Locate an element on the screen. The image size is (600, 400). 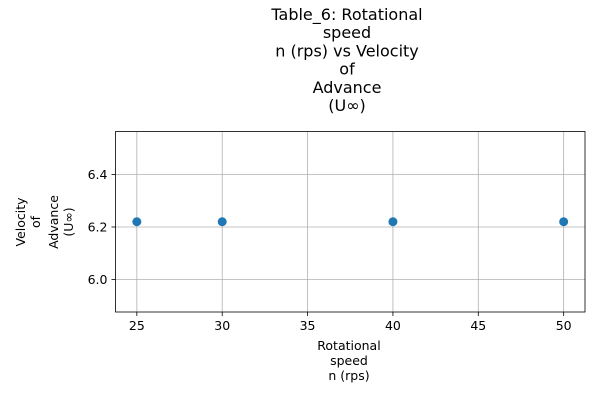
y-tick-label: 6.2 is located at coordinates (98, 226).